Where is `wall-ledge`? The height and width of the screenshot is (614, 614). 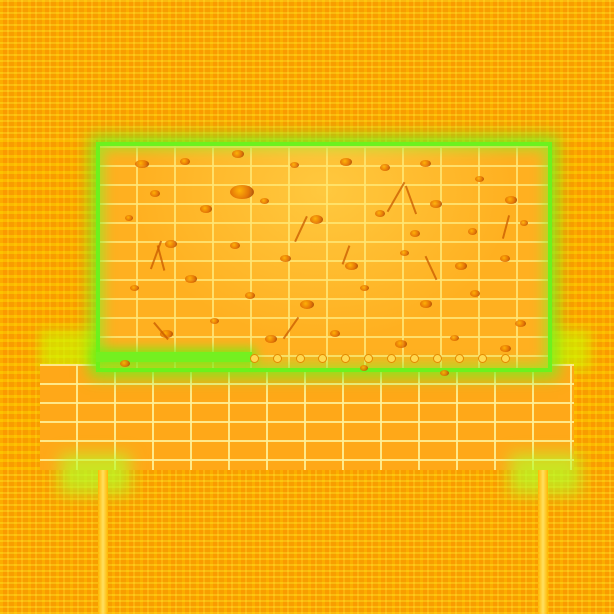 wall-ledge is located at coordinates (174, 357).